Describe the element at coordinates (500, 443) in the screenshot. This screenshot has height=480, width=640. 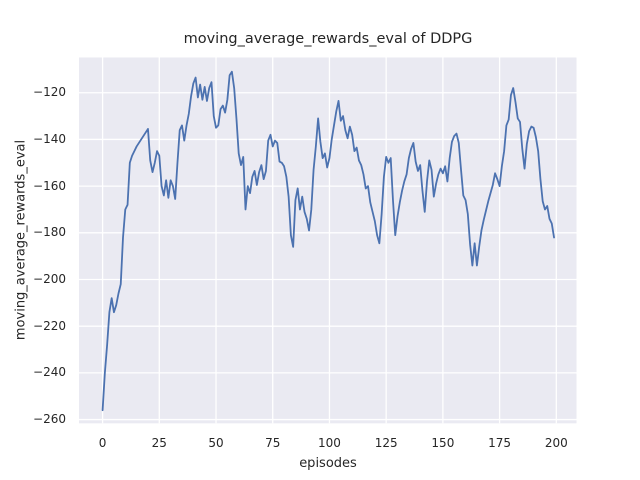
I see `x-tick-label: 175` at that location.